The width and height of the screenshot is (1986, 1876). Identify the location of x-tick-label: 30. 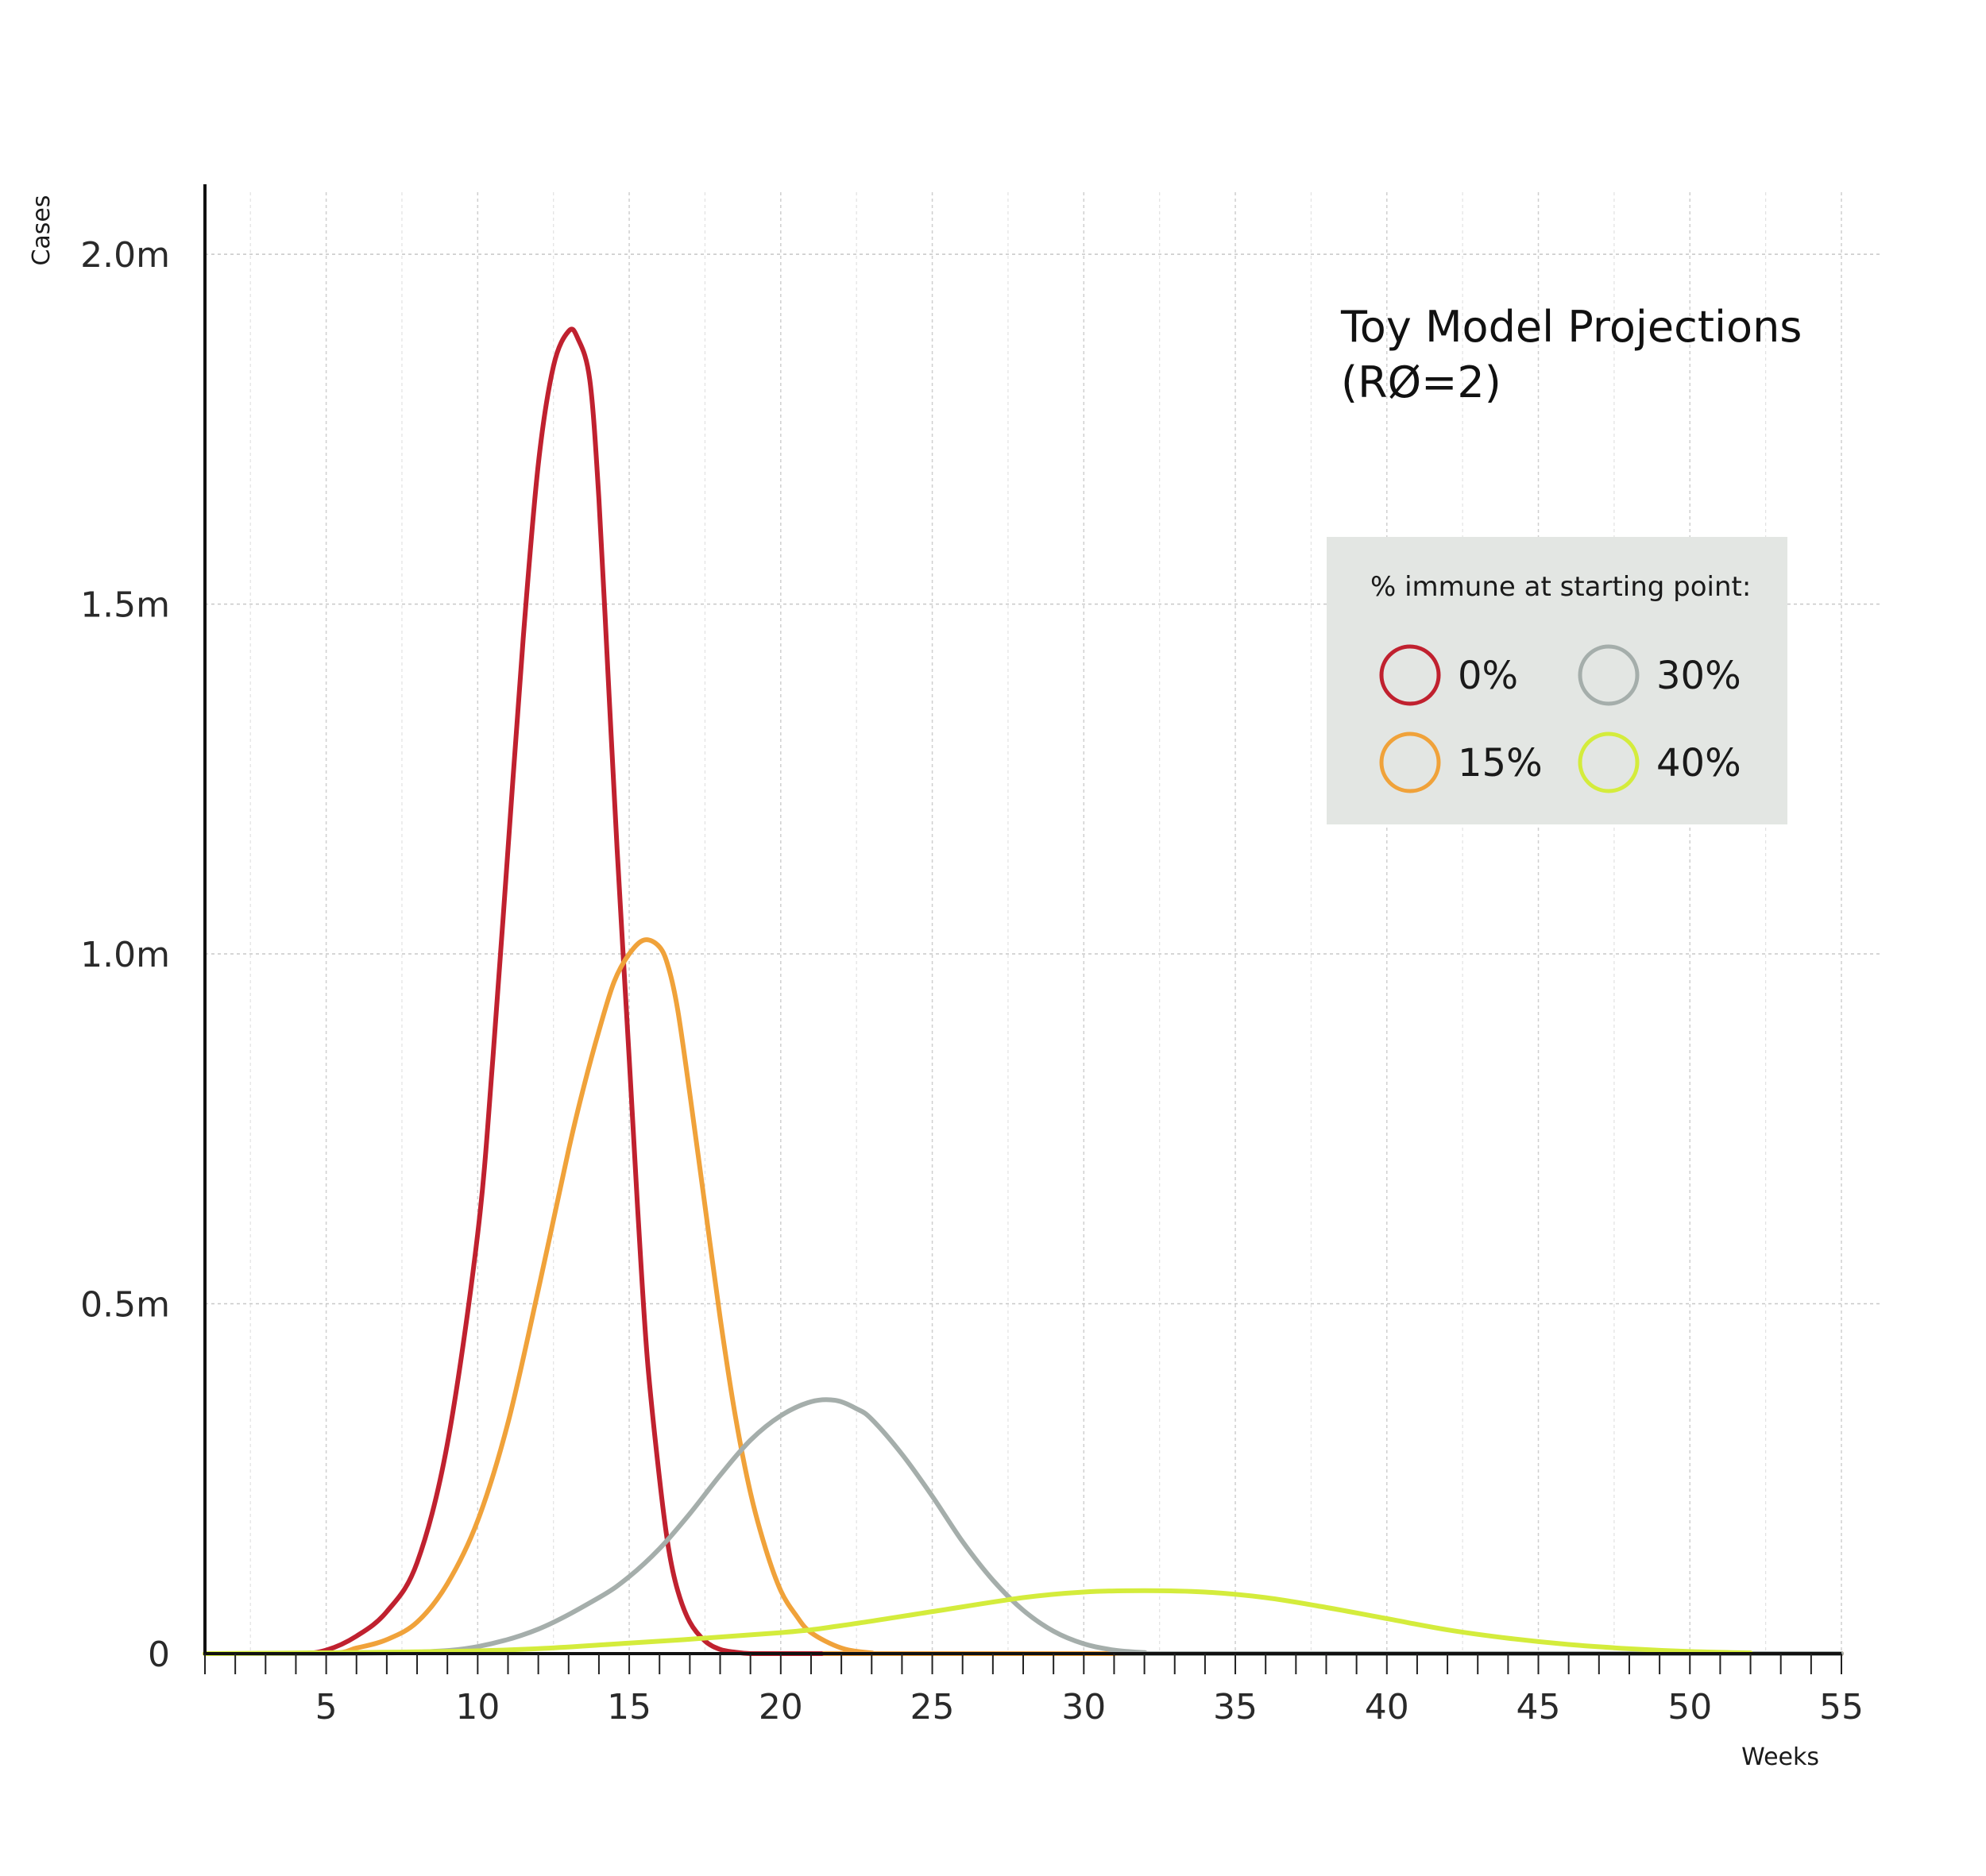
(1083, 1707).